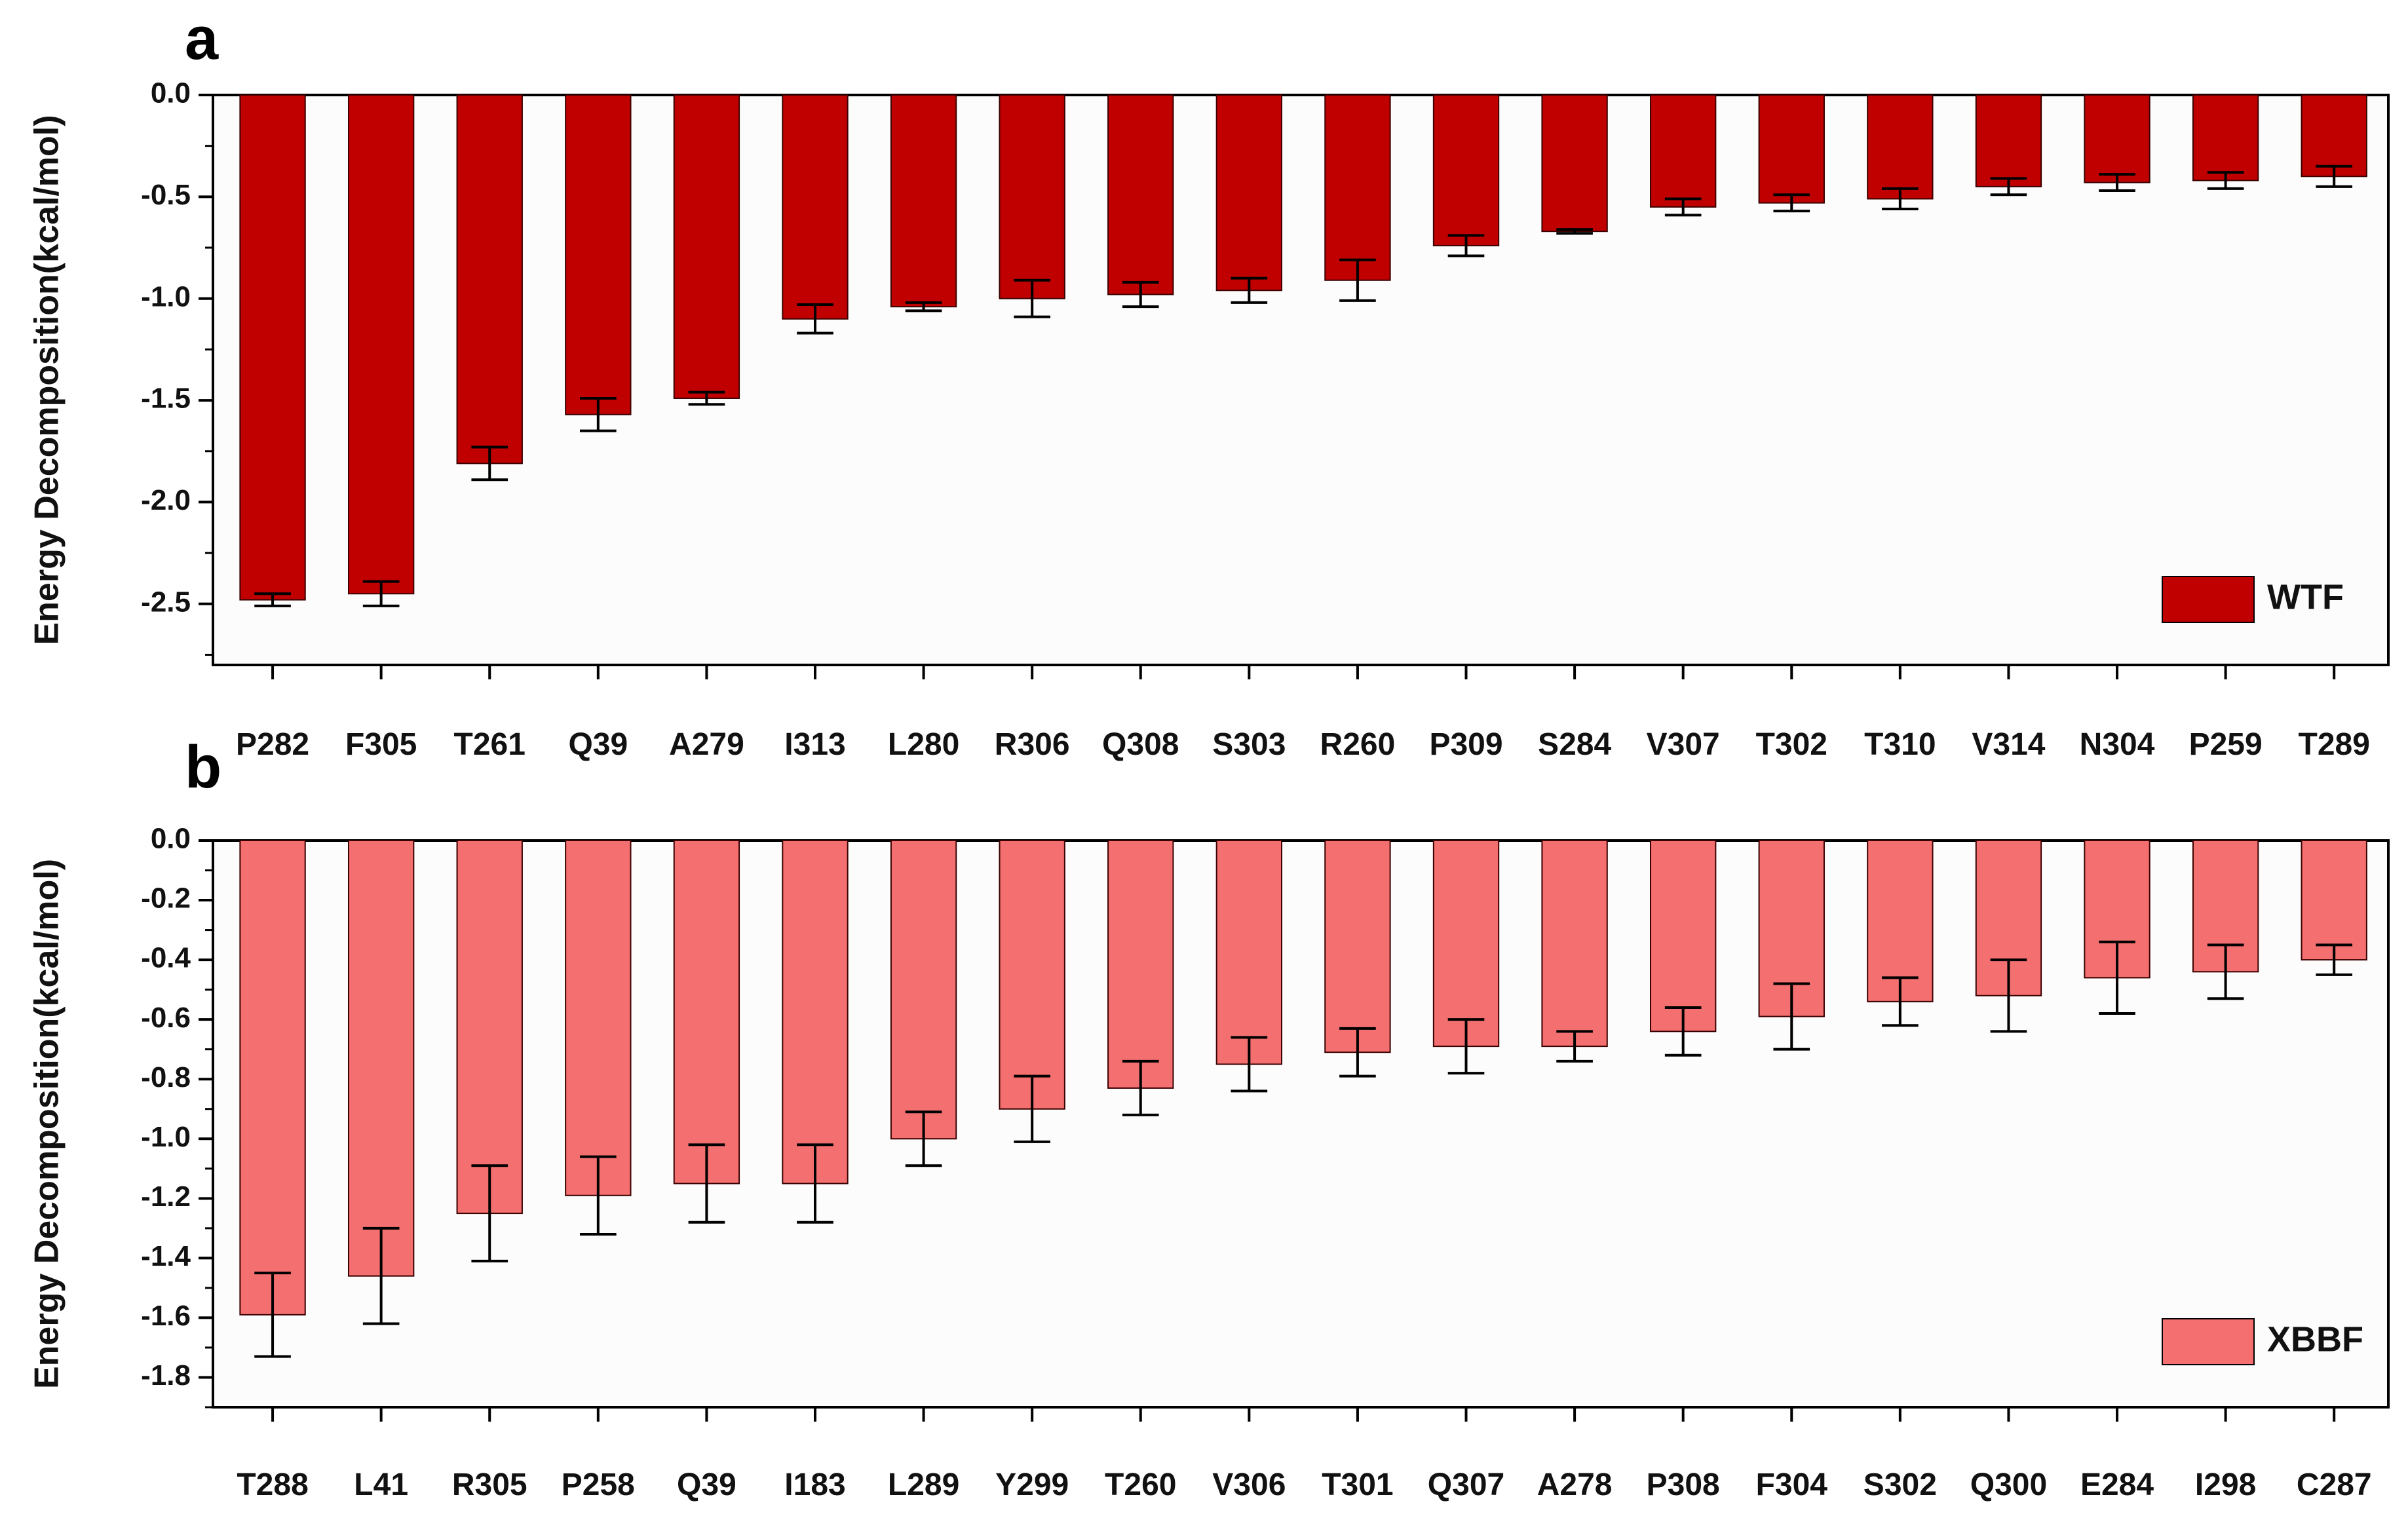 This screenshot has height=1514, width=2408. Describe the element at coordinates (1358, 744) in the screenshot. I see `x-tick-label: R260` at that location.